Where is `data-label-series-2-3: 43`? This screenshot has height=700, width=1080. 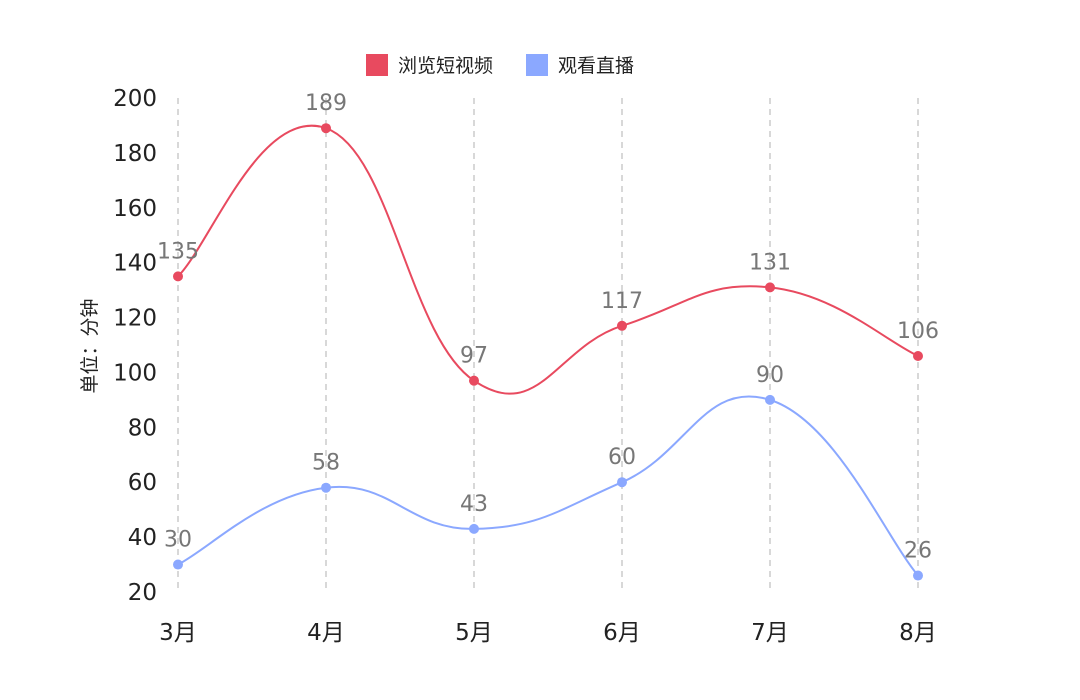
data-label-series-2-3: 43 is located at coordinates (474, 504).